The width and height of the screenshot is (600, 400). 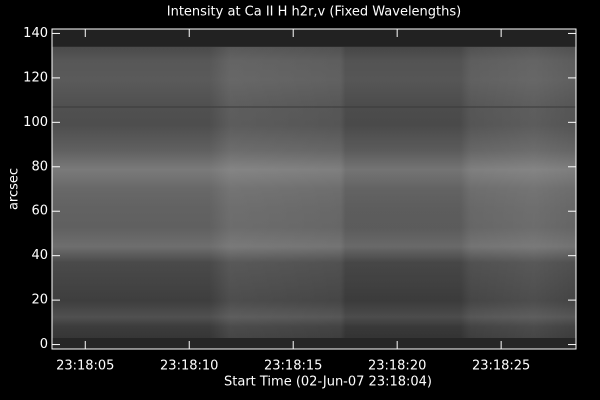 What do you see at coordinates (189, 366) in the screenshot?
I see `x-tick-label: 23:18:10` at bounding box center [189, 366].